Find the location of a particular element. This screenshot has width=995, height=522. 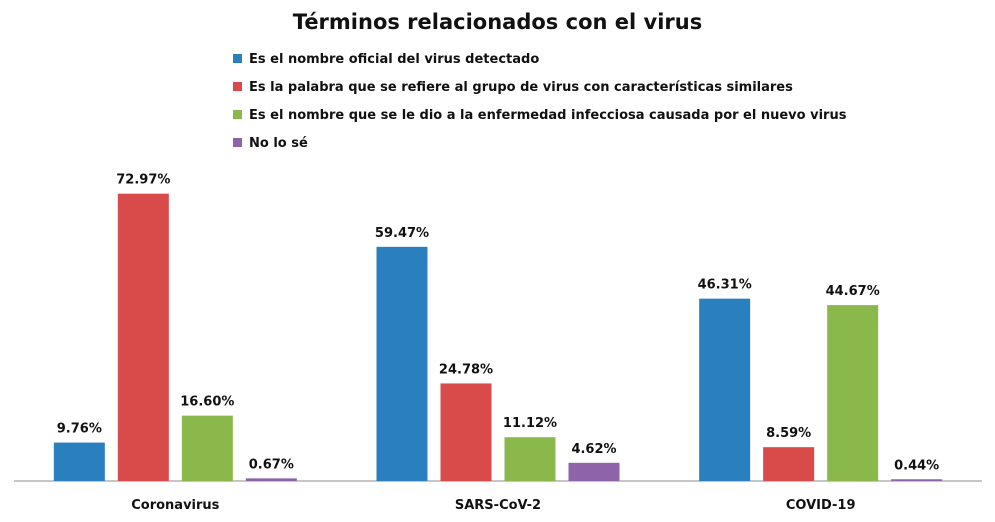

data-label: 46.31% is located at coordinates (725, 285).